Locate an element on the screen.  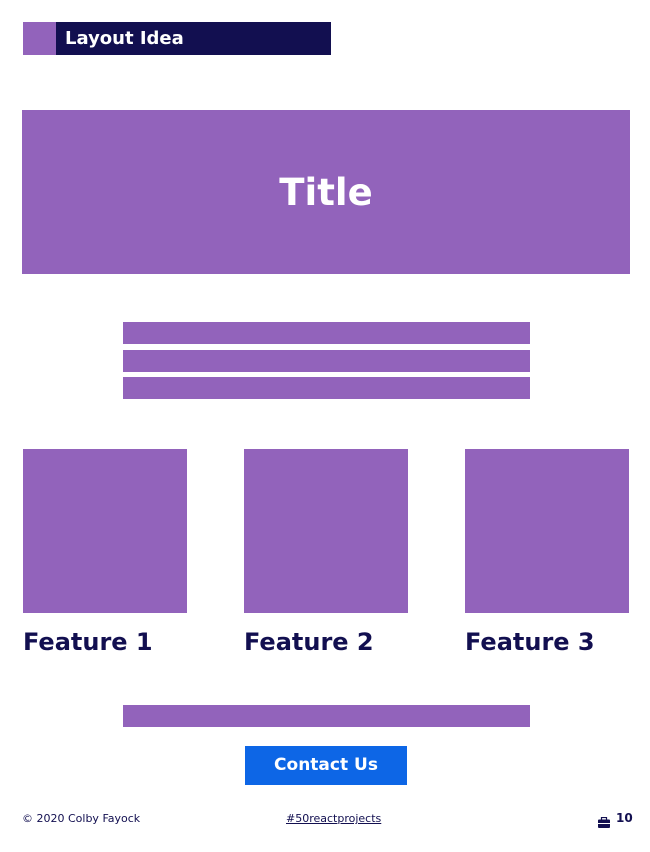
feature-1-image is located at coordinates (105, 531).